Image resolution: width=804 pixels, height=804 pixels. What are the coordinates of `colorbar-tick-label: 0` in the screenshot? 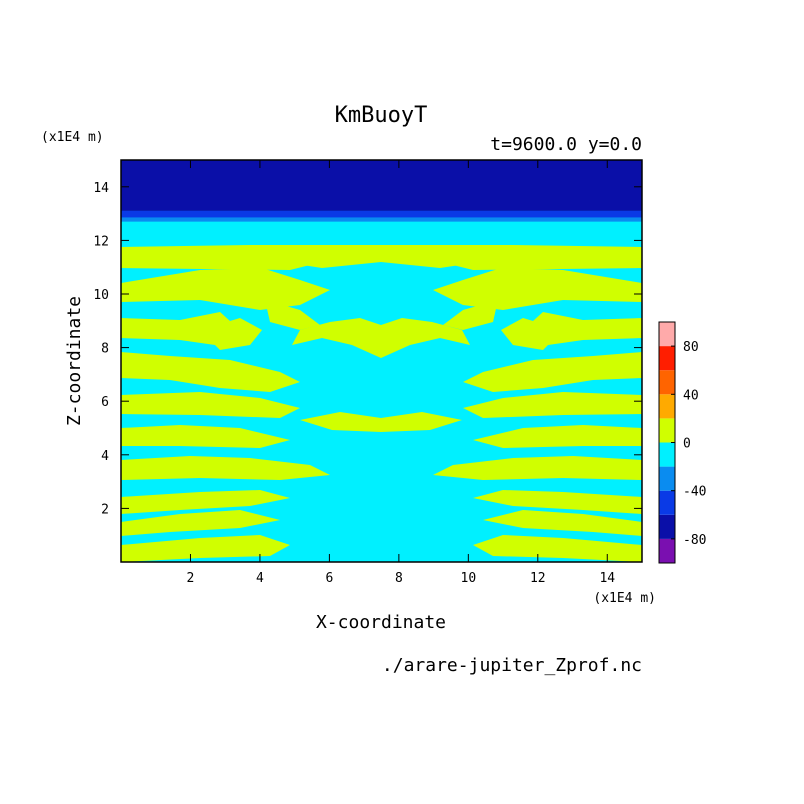 It's located at (687, 444).